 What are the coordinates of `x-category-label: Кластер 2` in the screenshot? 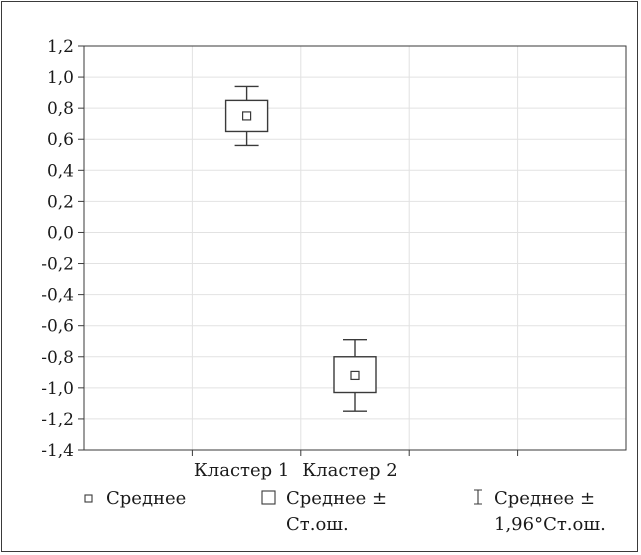 It's located at (349, 470).